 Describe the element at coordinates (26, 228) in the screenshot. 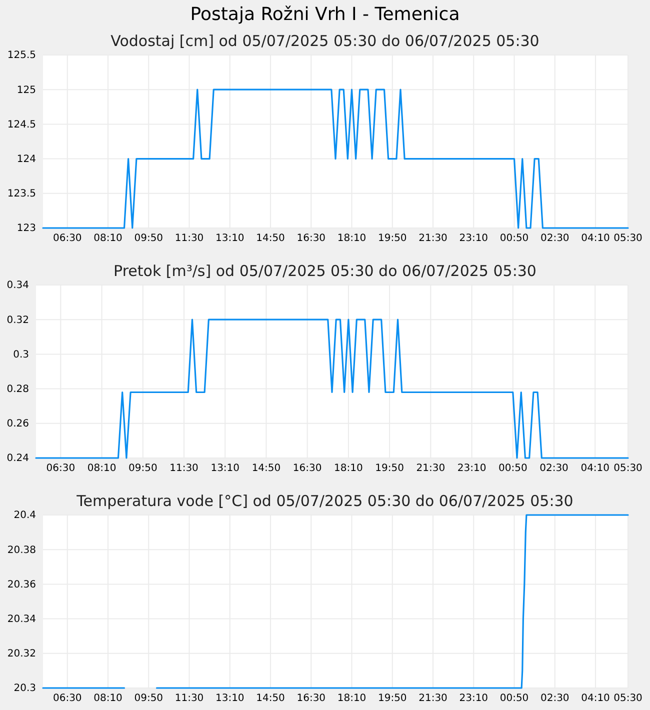

I see `y-tick-label: 123` at that location.